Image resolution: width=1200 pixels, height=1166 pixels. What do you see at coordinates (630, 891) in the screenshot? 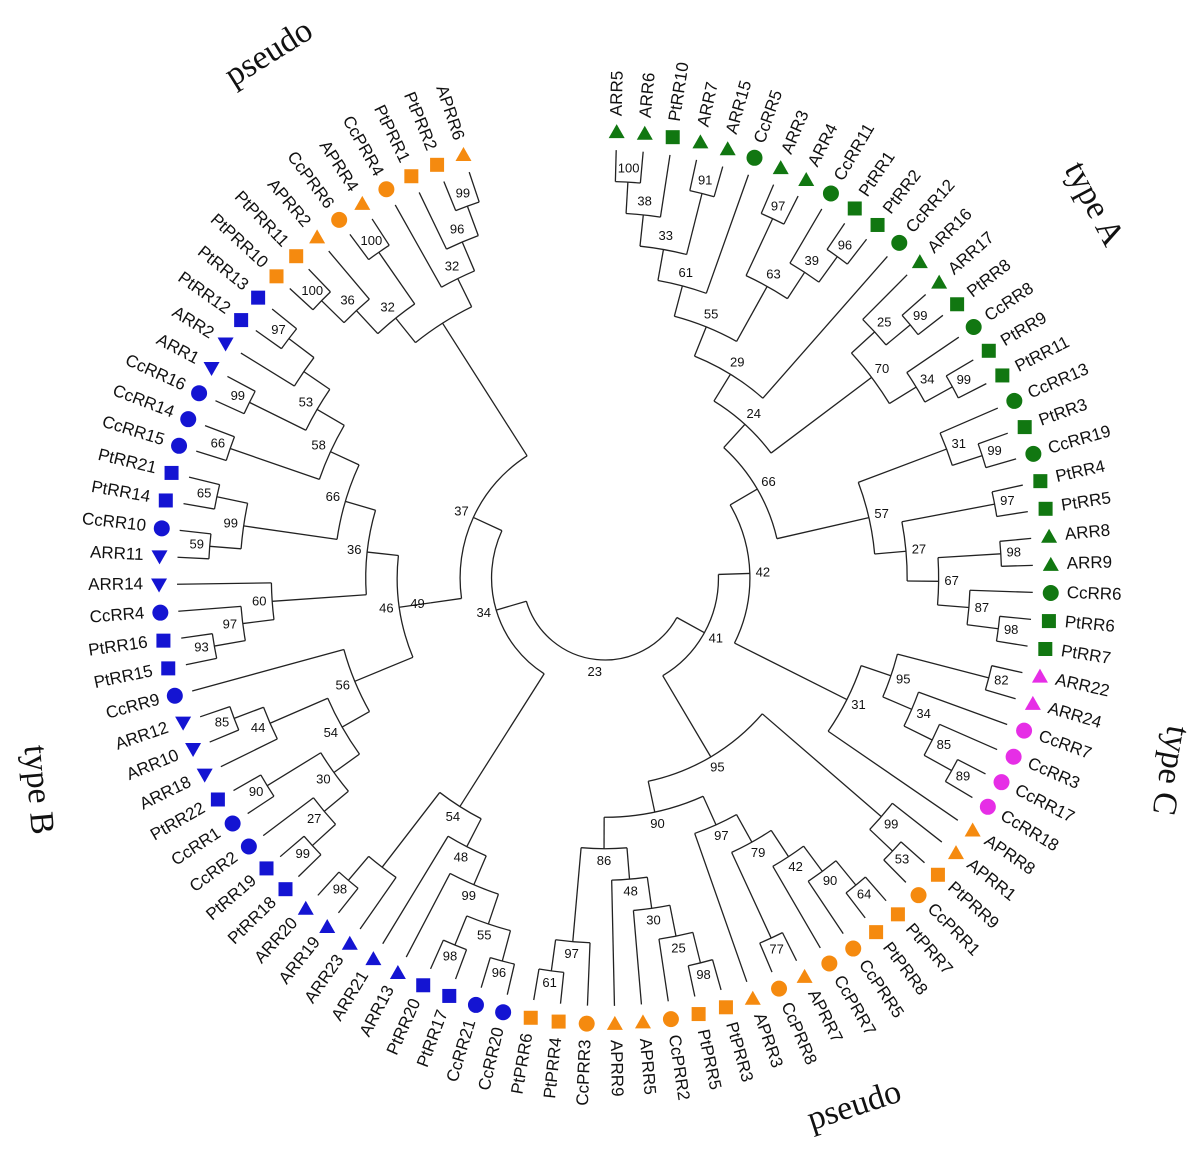
I see `bootstrap-value: 48` at bounding box center [630, 891].